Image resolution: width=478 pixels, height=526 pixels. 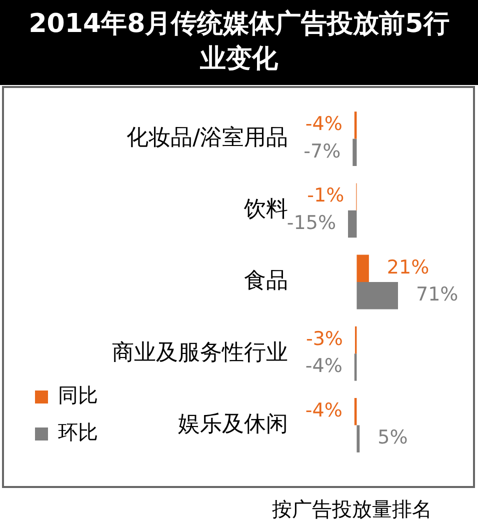 I want to click on data-label: -7%, so click(x=322, y=151).